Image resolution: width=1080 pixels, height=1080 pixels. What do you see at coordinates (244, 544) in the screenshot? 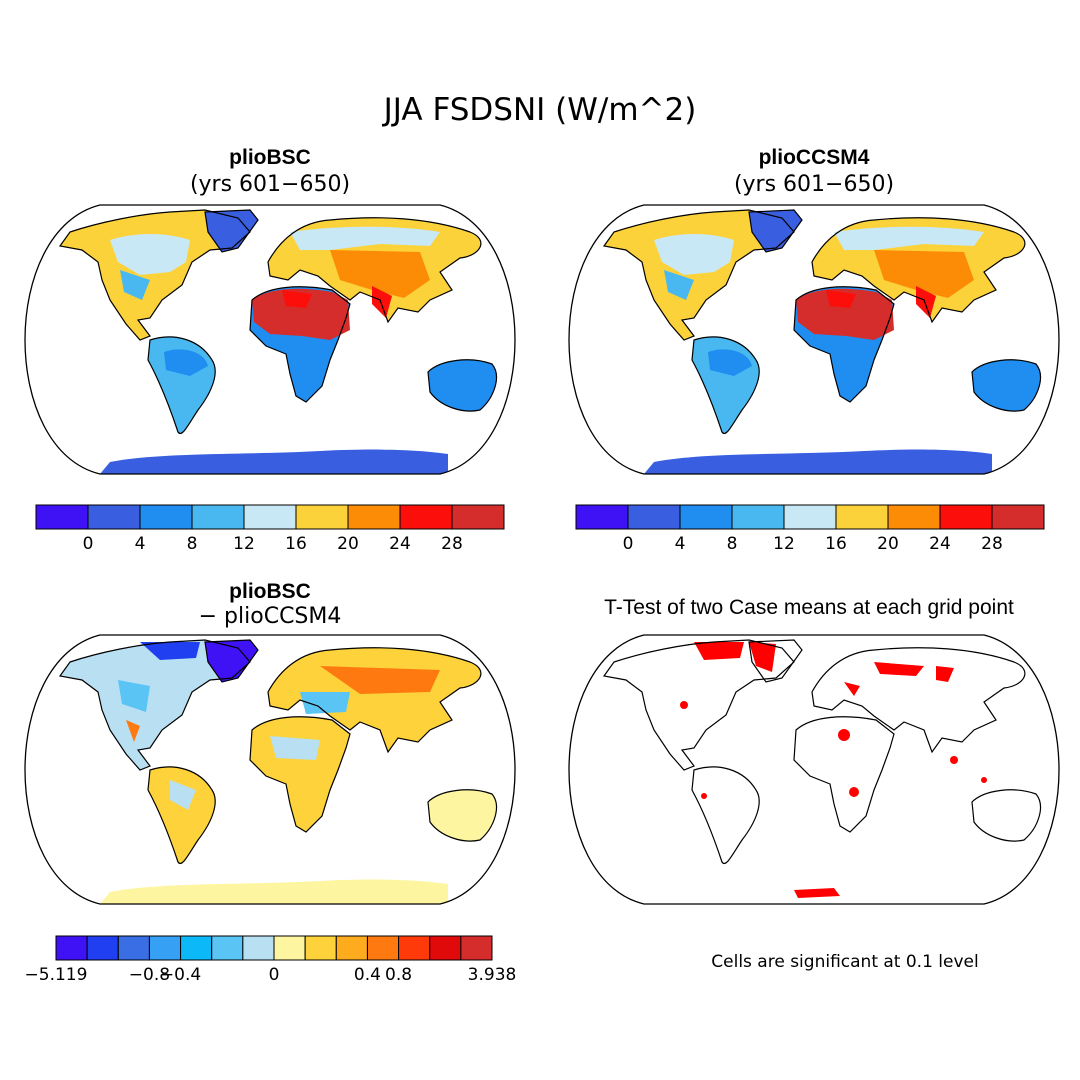
I see `colorbar-1-tick-label: 12` at bounding box center [244, 544].